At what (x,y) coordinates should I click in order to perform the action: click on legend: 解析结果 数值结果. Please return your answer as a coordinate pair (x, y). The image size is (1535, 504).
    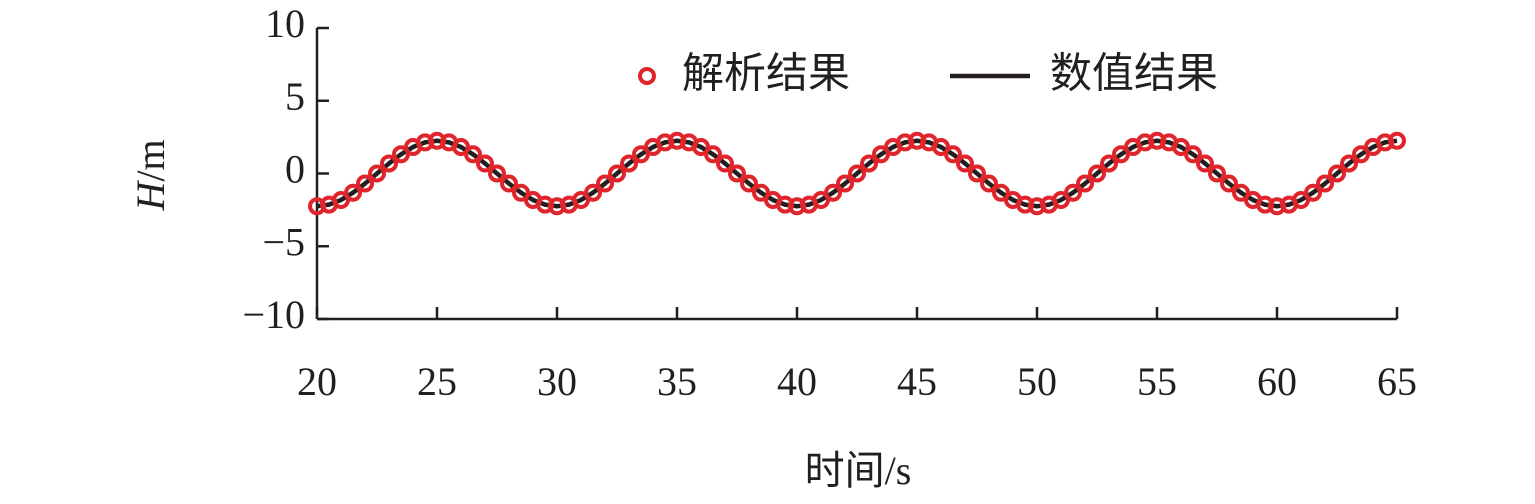
    Looking at the image, I should click on (928, 73).